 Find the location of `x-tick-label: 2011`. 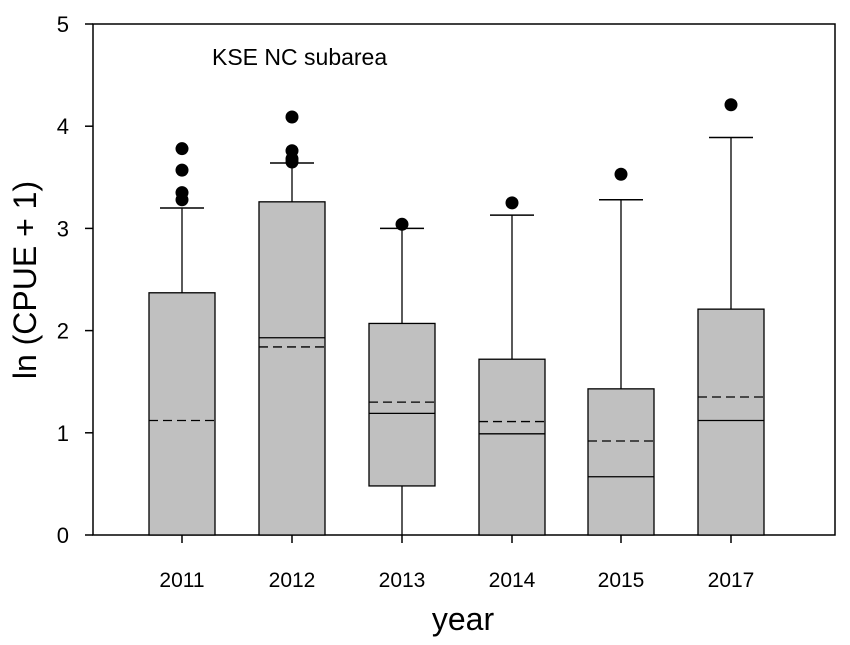

x-tick-label: 2011 is located at coordinates (181, 580).